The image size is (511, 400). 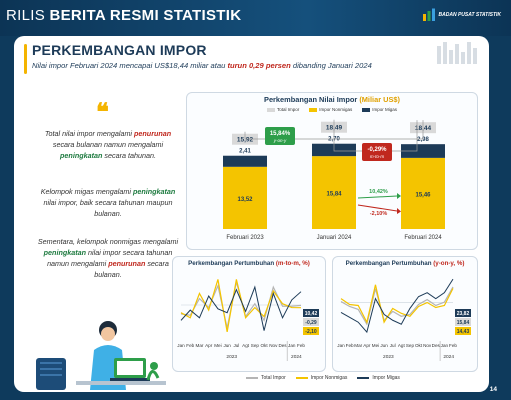 I want to click on mtm-chart-title: Perkembangan Pertumbuhan (m-to-m, %), so click(x=249, y=263).